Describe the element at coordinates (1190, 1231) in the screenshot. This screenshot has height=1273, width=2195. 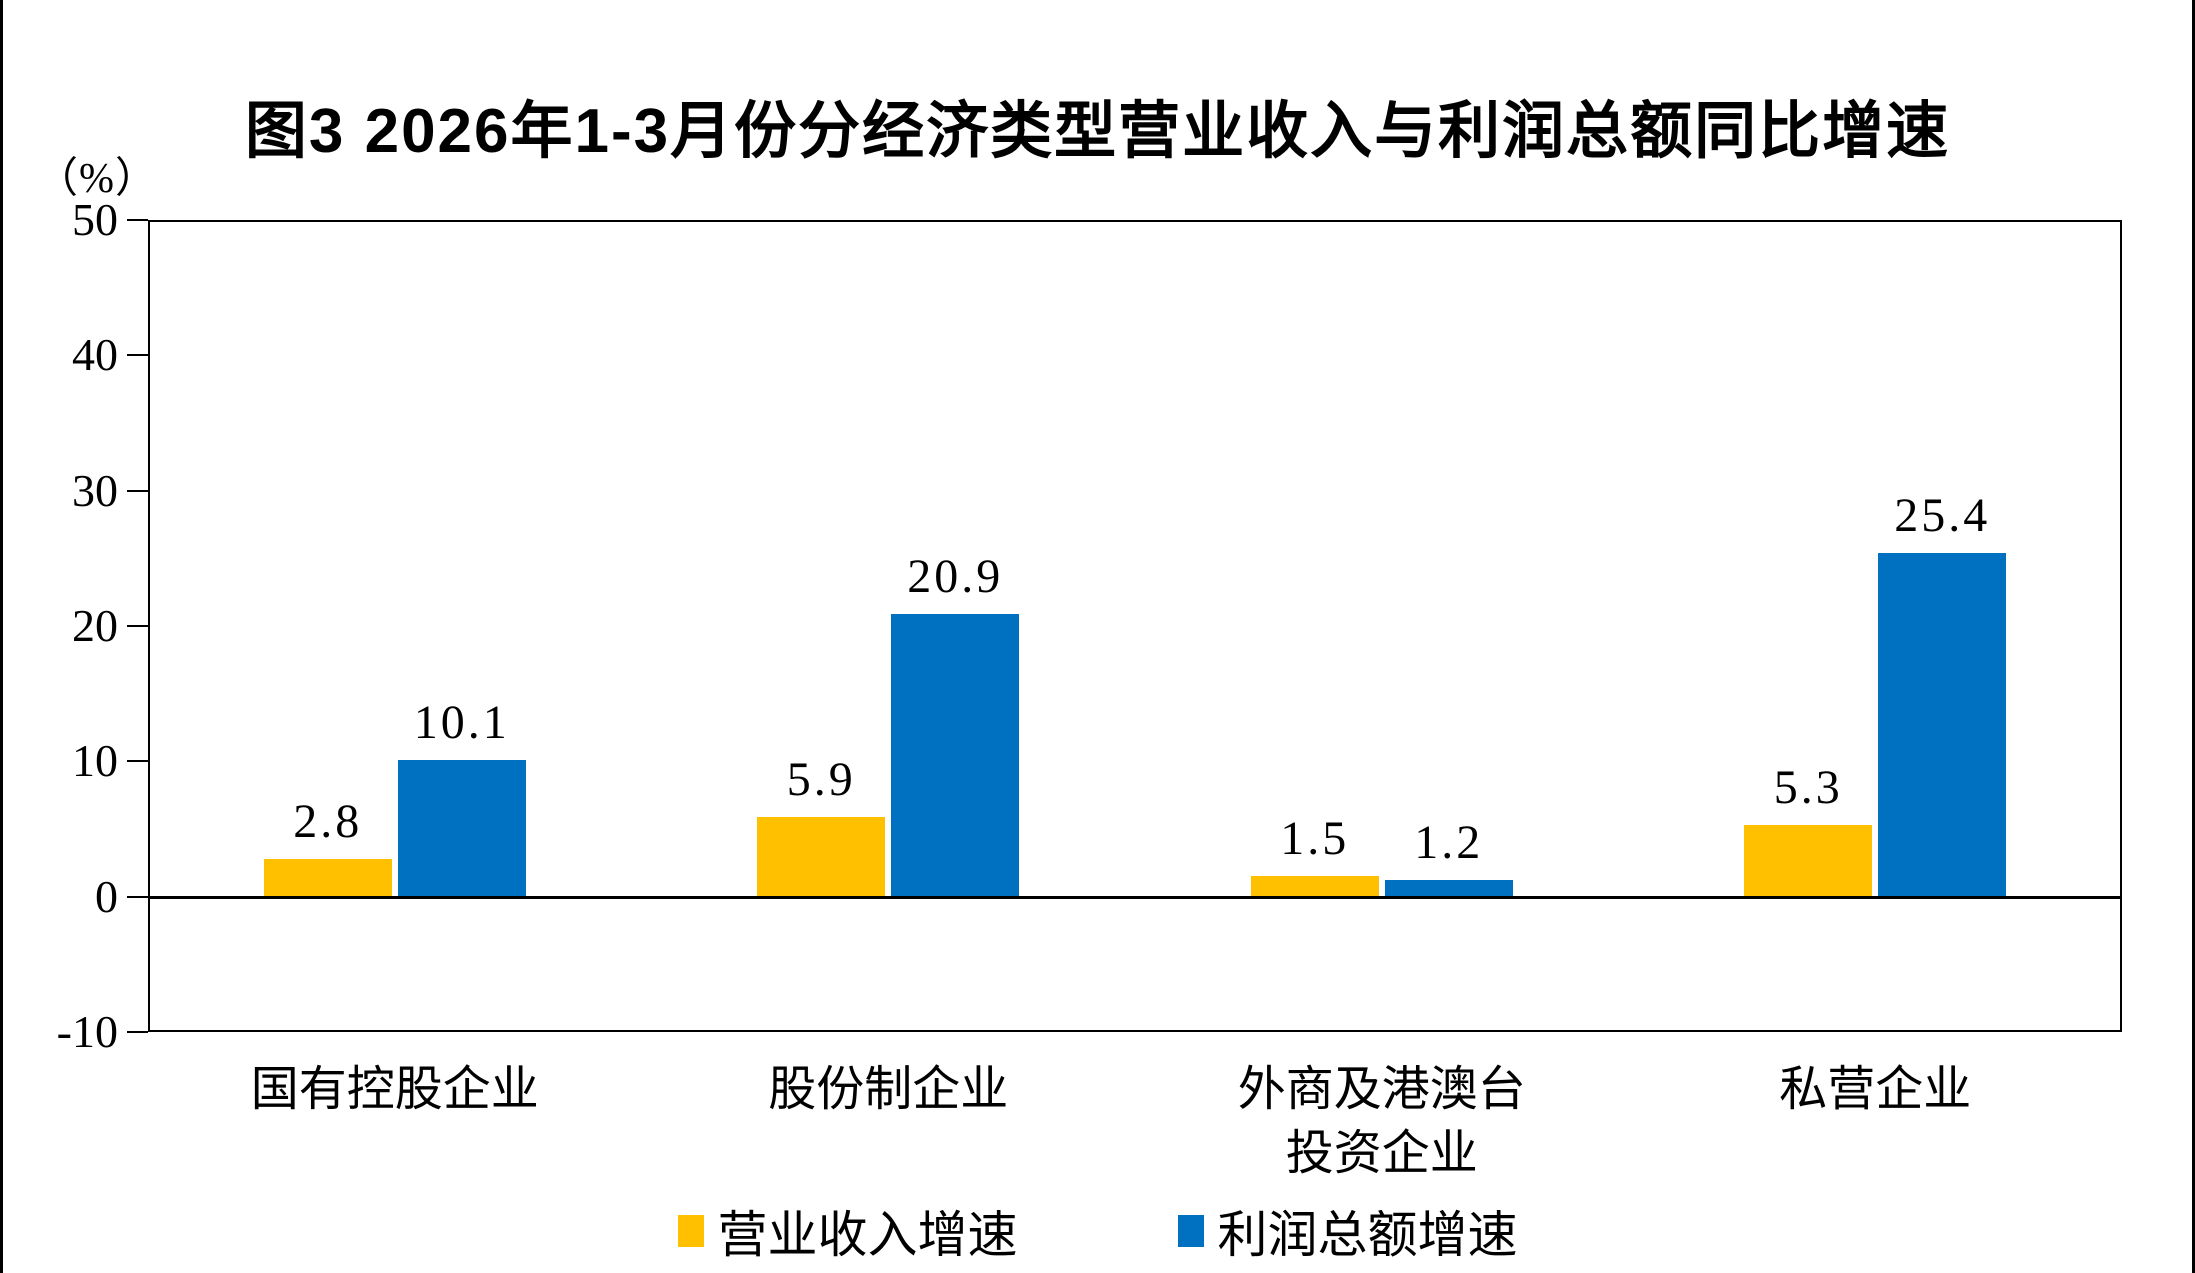
I see `legend-swatch-profit` at that location.